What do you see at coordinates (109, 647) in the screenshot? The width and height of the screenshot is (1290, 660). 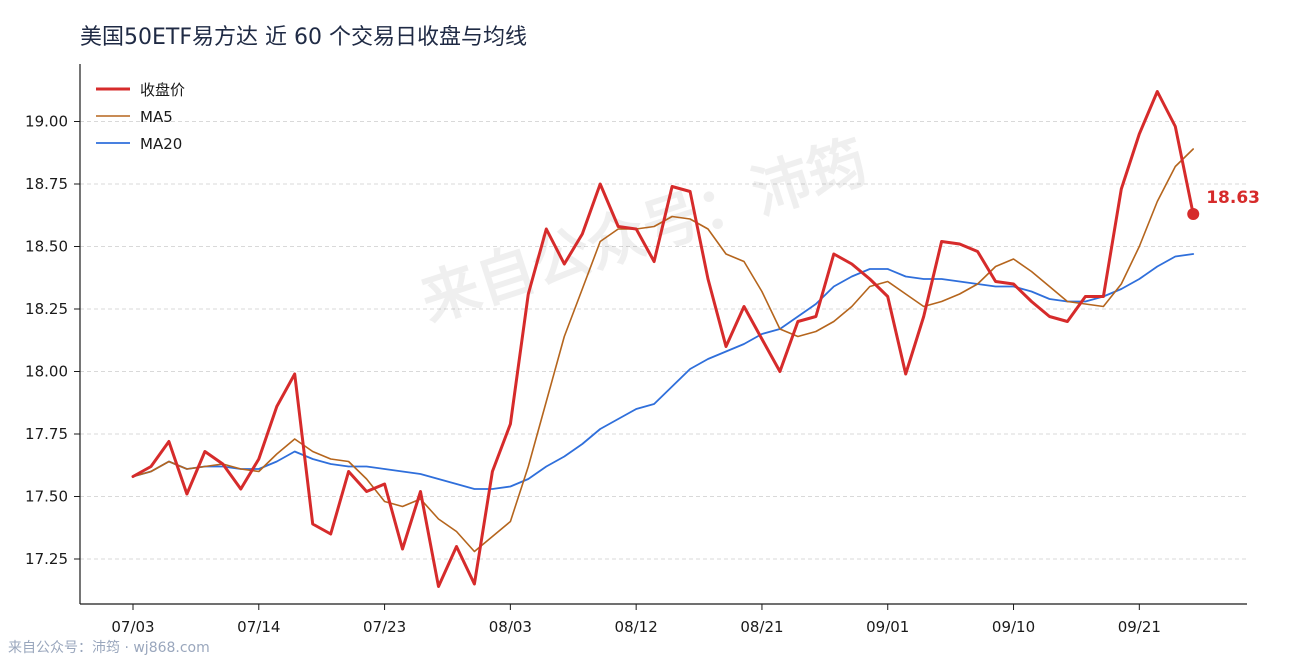 I see `footer-text: 来自公众号：沛筠 · wj868.com` at bounding box center [109, 647].